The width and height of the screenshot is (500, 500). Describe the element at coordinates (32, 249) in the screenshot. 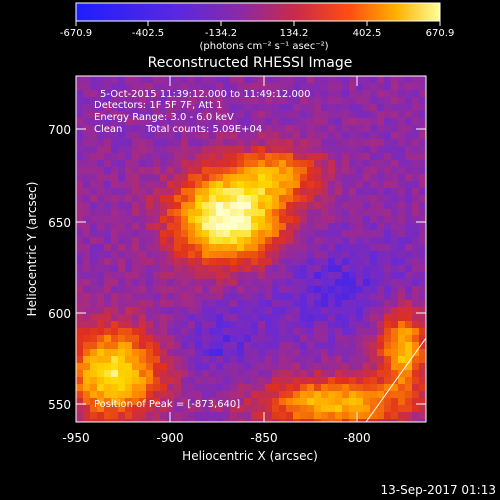

I see `y-axis-label: Heliocentric Y (arcsec)` at that location.